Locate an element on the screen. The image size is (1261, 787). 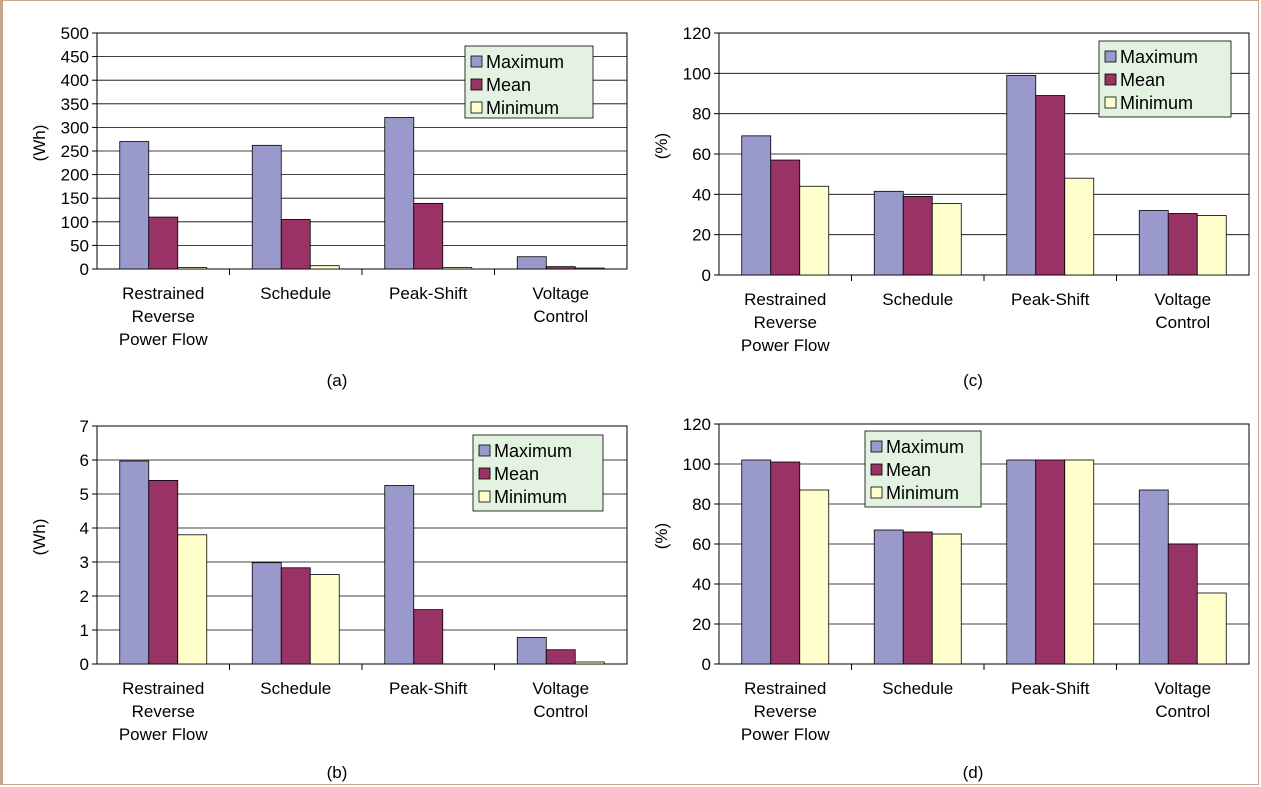
y-axis-label: (Wh) is located at coordinates (39, 143).